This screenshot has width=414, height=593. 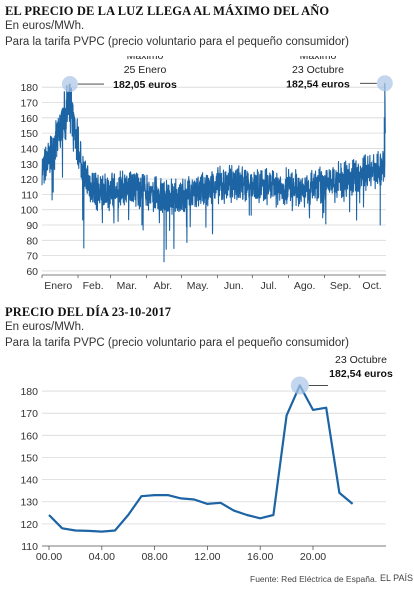 I want to click on x-tick-label: 16.00, so click(x=260, y=557).